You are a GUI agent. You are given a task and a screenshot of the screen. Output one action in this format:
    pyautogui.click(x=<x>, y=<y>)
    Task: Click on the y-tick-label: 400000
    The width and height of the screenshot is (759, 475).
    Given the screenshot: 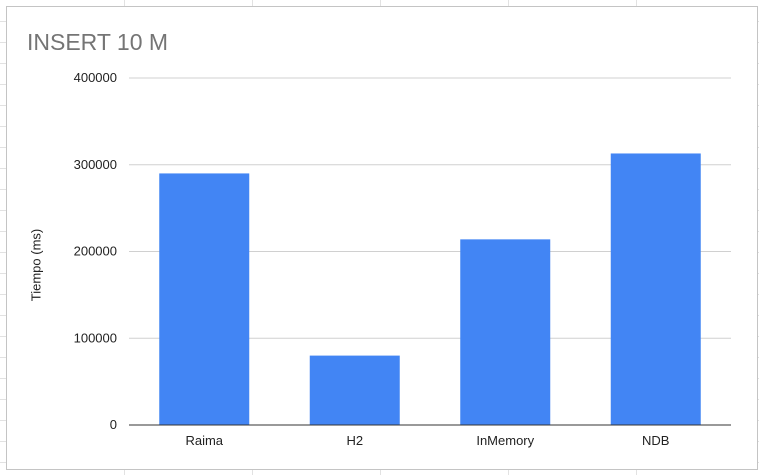 What is the action you would take?
    pyautogui.click(x=95, y=77)
    